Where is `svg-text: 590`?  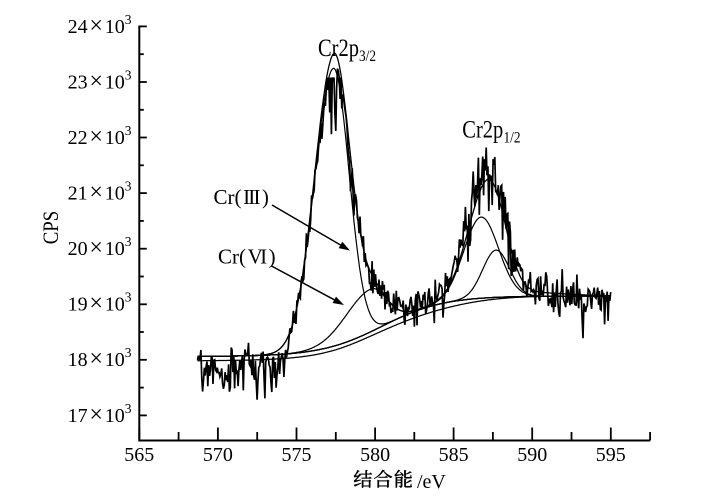 svg-text: 590 is located at coordinates (532, 455).